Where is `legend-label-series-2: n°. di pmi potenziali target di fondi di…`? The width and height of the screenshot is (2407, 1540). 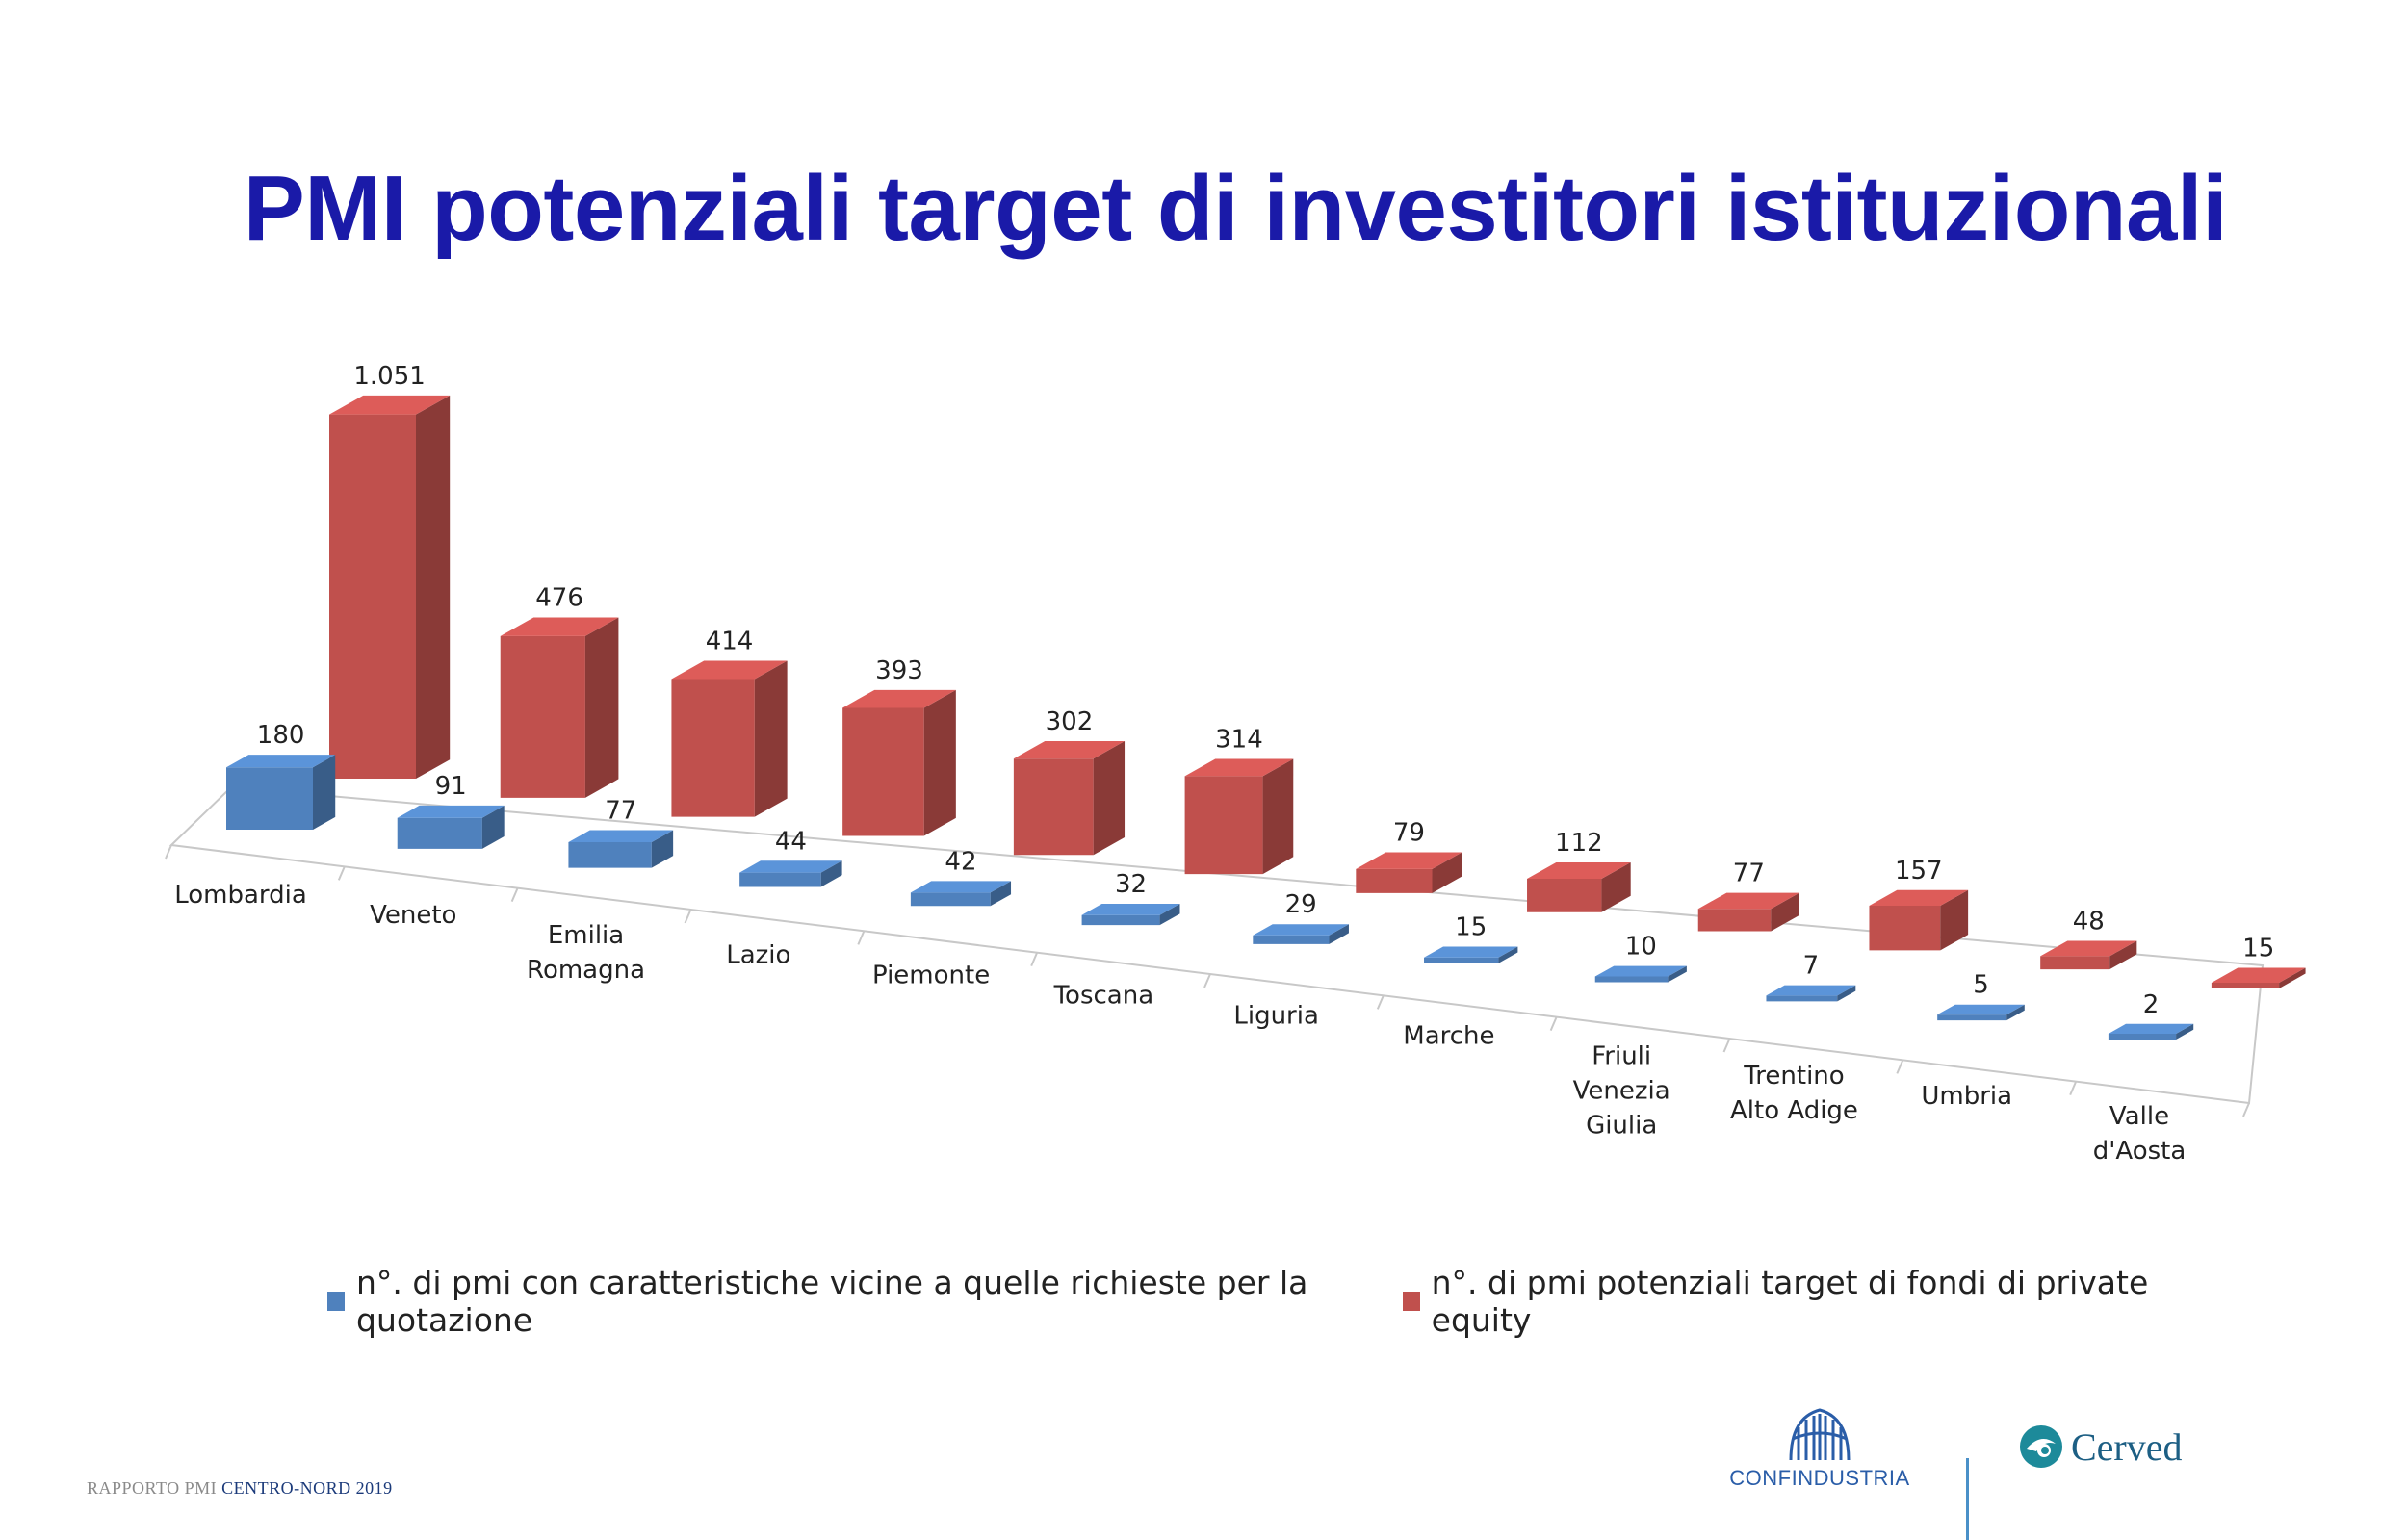
legend-label-series-2: n°. di pmi potenziali target di fondi di… is located at coordinates (1790, 1301).